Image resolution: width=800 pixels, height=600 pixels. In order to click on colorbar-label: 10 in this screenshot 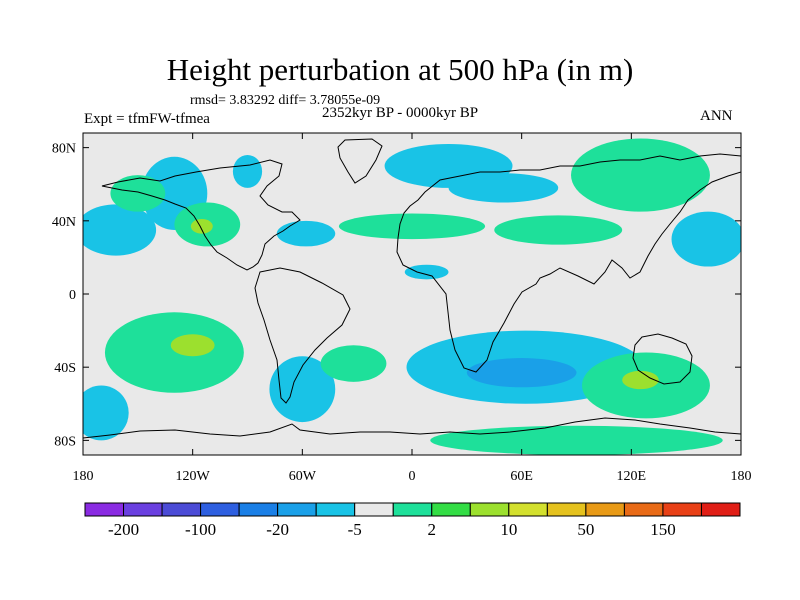, I will do `click(508, 529)`.